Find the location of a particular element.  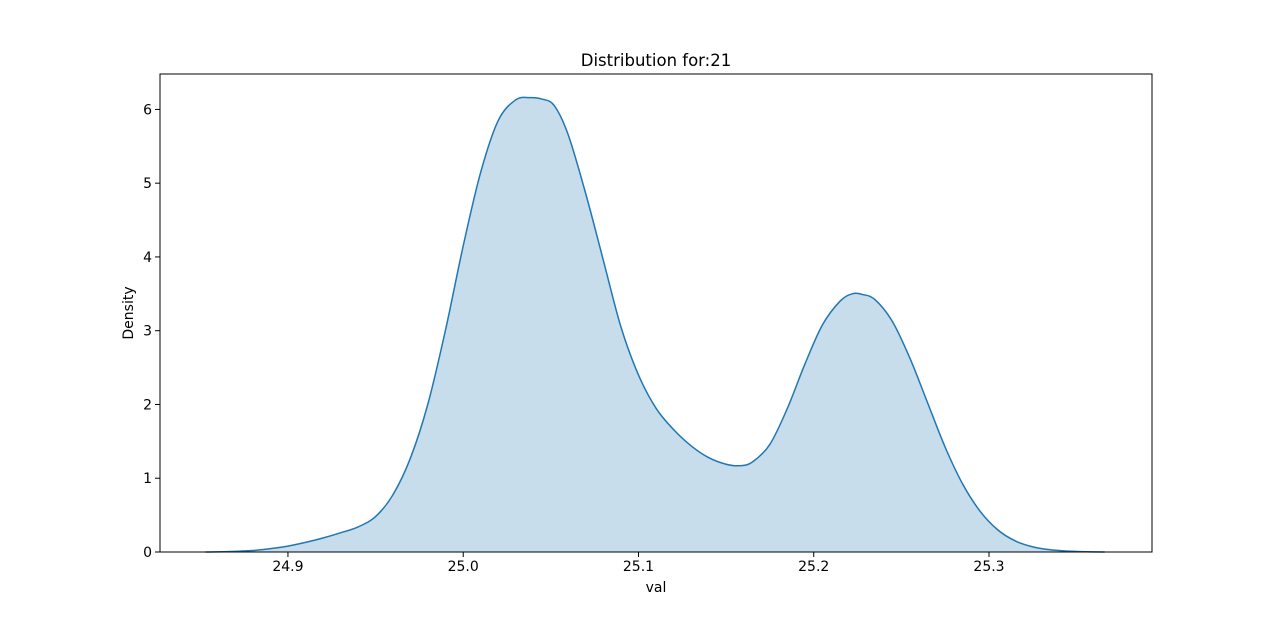

x-axis-label: val is located at coordinates (656, 588).